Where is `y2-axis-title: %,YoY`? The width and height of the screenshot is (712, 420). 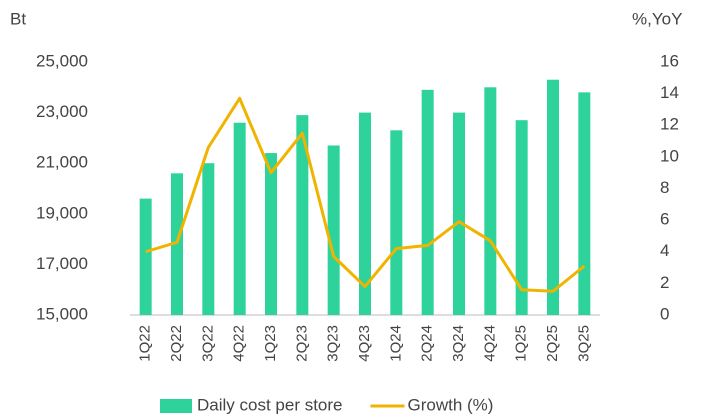
y2-axis-title: %,YoY is located at coordinates (657, 18).